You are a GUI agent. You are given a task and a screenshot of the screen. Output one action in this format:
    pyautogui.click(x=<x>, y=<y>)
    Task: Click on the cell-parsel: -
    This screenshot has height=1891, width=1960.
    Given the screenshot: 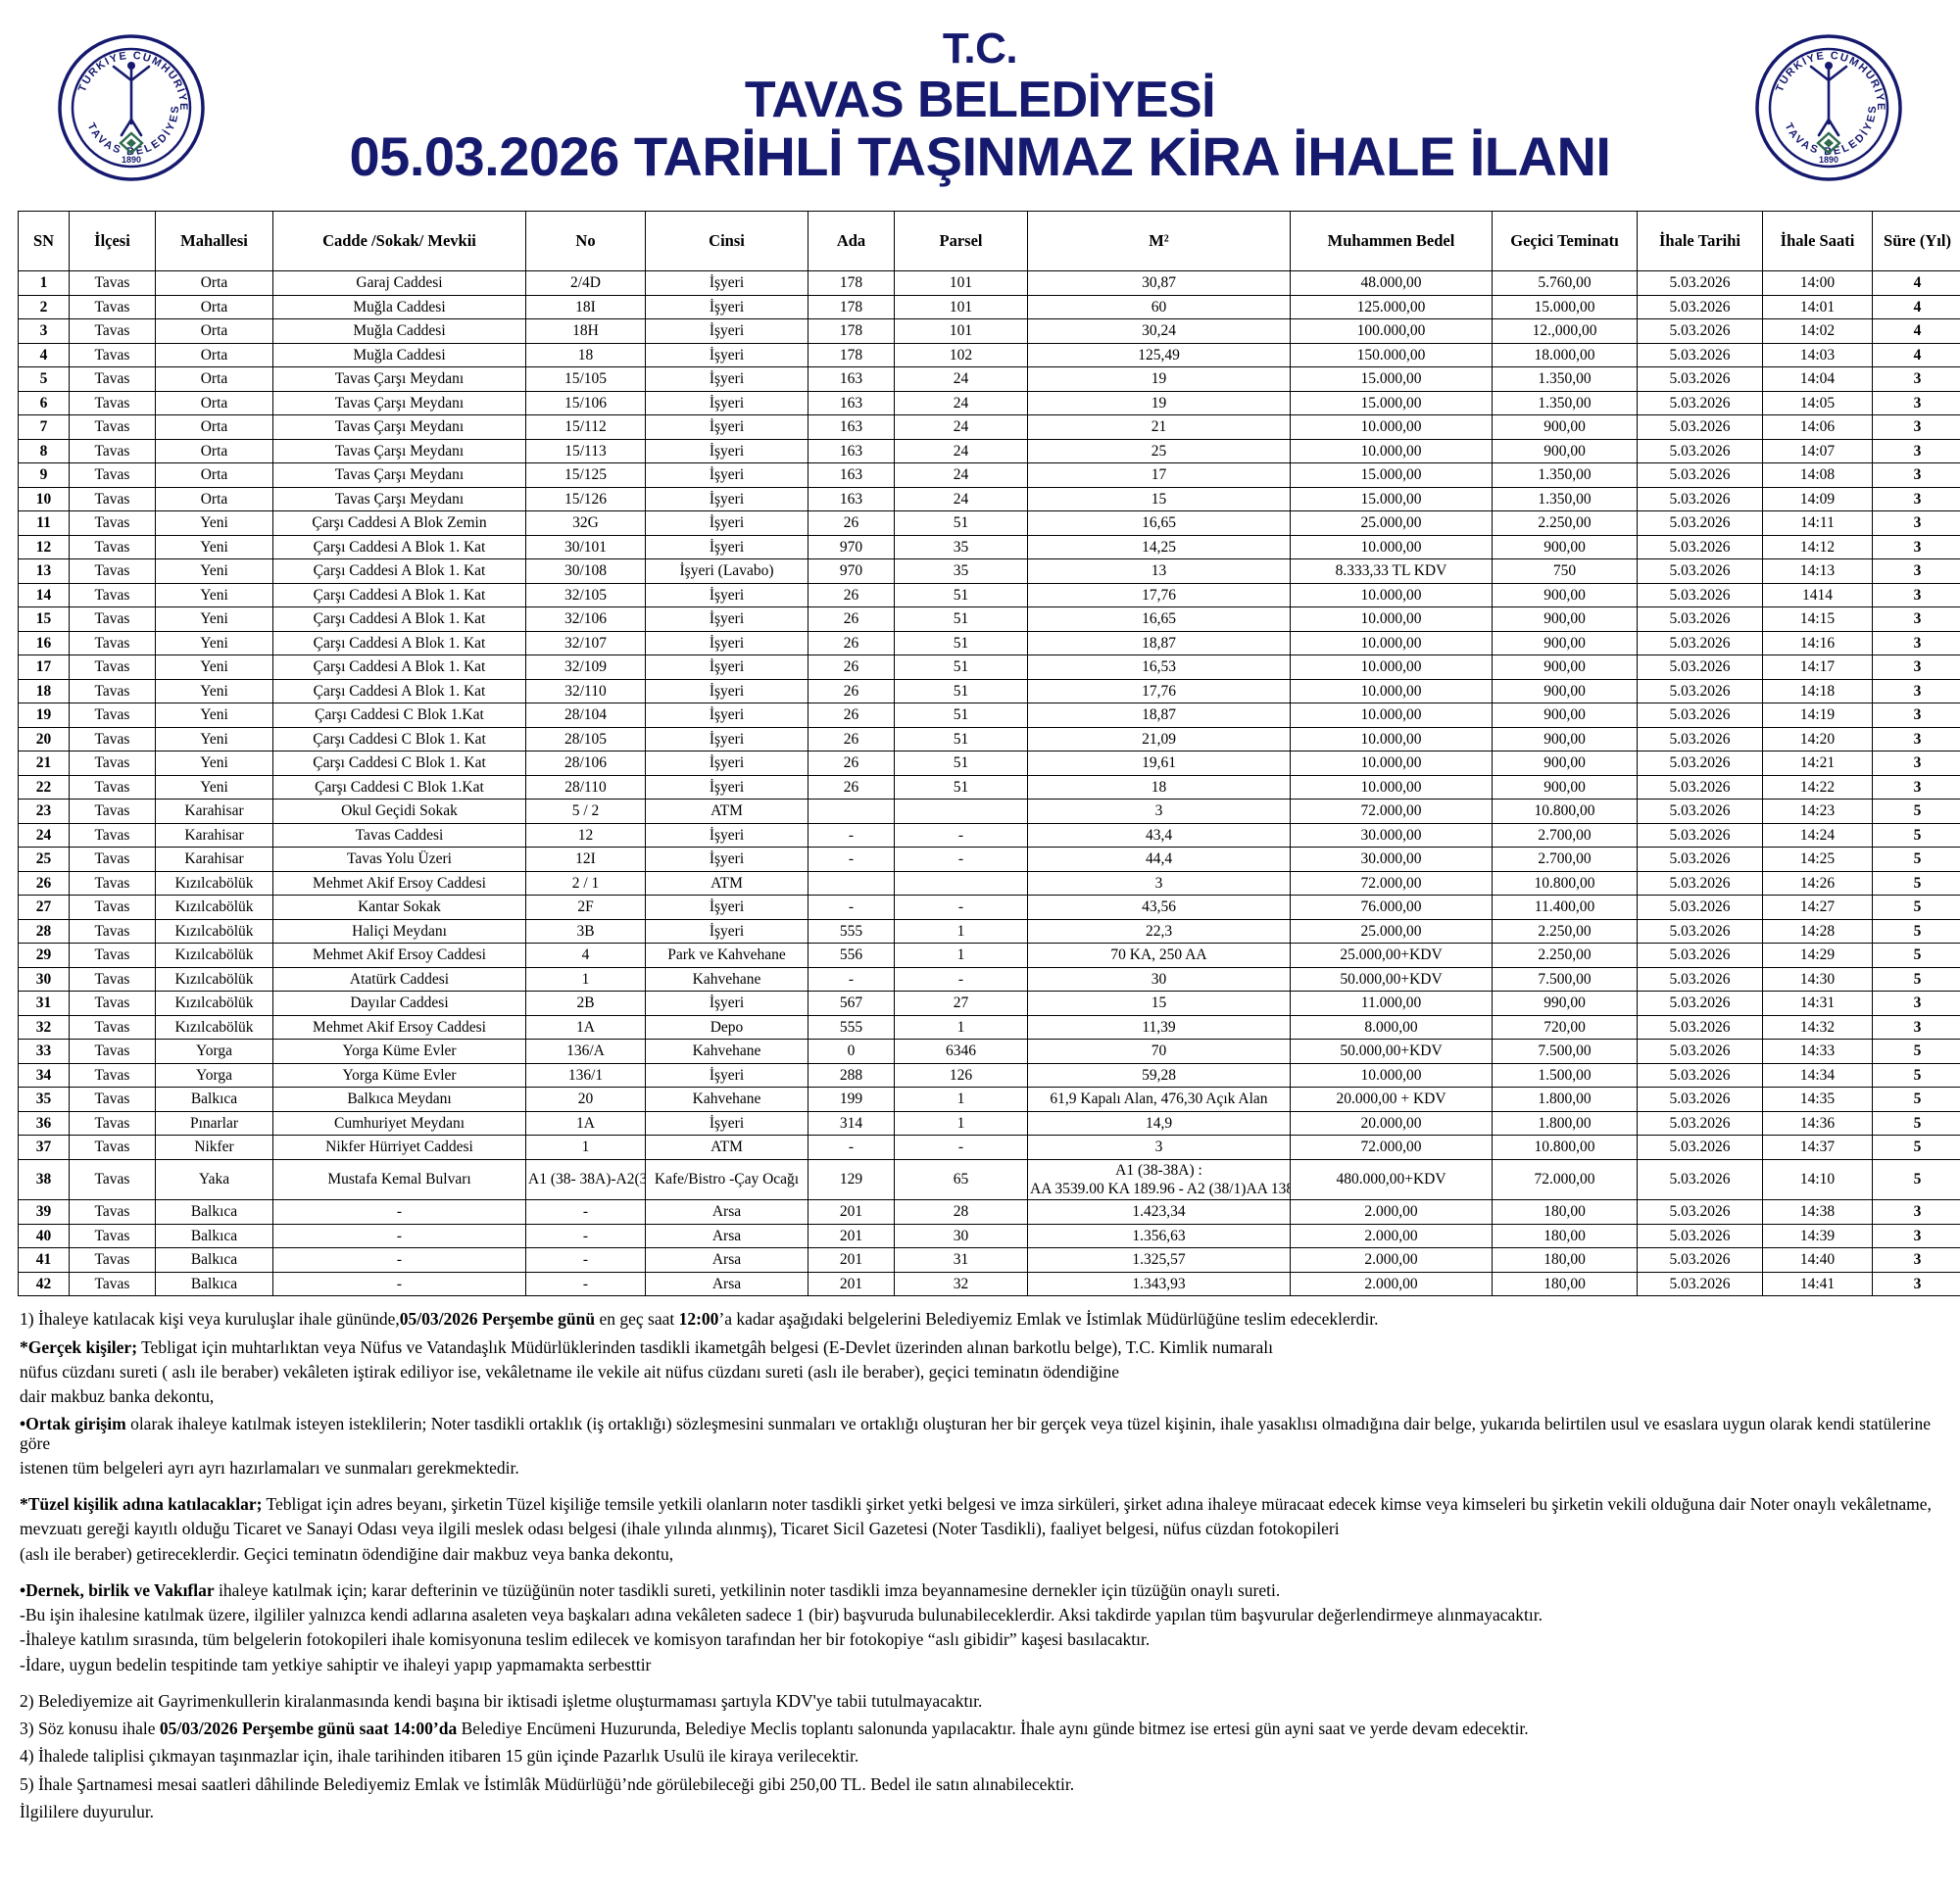 What is the action you would take?
    pyautogui.click(x=961, y=835)
    